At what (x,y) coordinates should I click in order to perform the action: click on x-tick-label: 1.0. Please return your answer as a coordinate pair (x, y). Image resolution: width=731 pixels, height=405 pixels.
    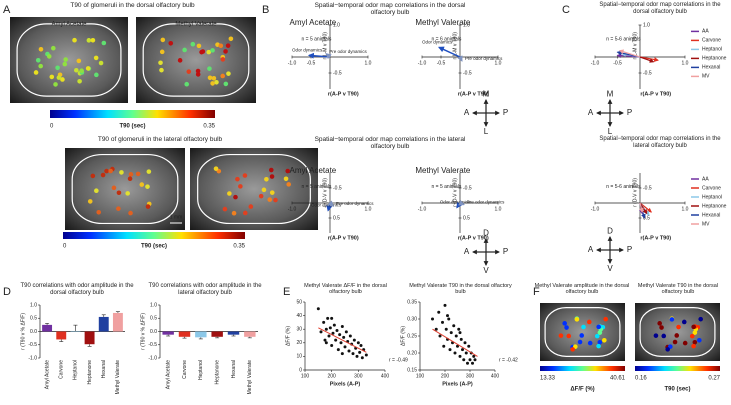
    Looking at the image, I should click on (368, 63).